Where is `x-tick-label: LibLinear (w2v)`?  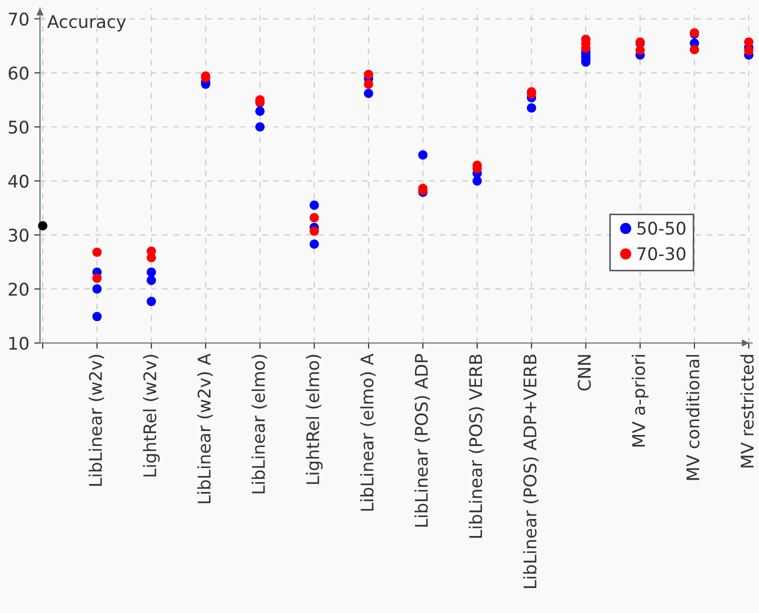
x-tick-label: LibLinear (w2v) is located at coordinates (96, 420).